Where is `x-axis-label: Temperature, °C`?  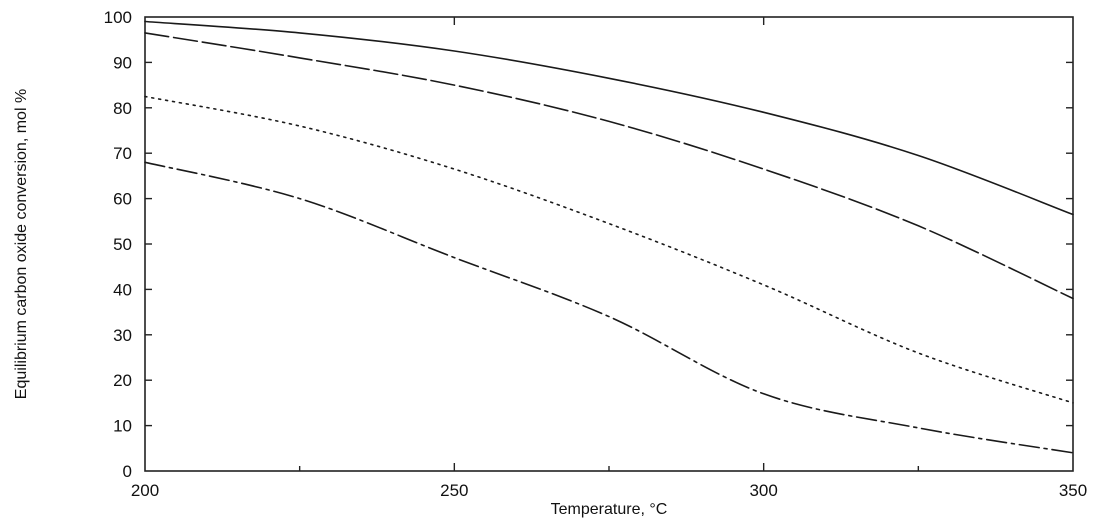
x-axis-label: Temperature, °C is located at coordinates (609, 509).